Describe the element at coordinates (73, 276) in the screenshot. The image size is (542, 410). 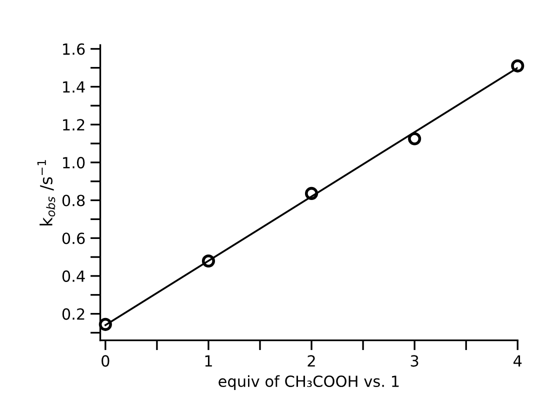
I see `y-tick-label: 0.4` at that location.